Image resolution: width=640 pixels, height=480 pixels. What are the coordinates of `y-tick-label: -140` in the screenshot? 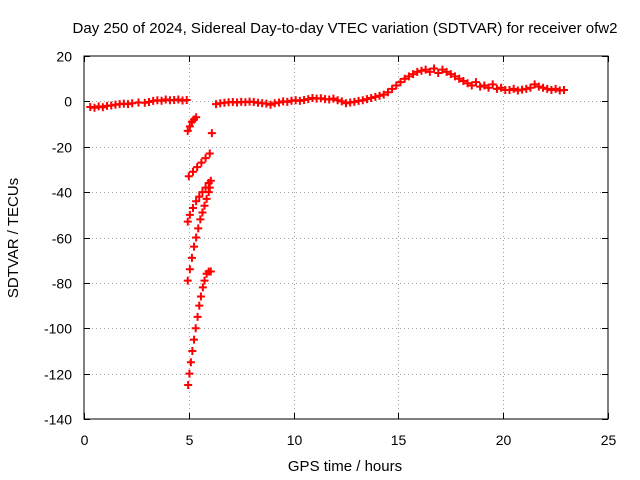 It's located at (58, 420).